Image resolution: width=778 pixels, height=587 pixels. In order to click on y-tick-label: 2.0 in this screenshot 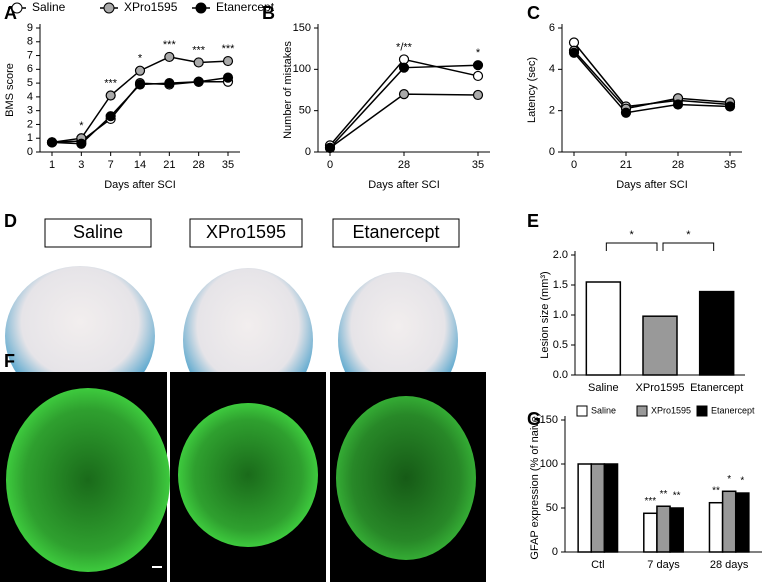, I will do `click(560, 255)`.